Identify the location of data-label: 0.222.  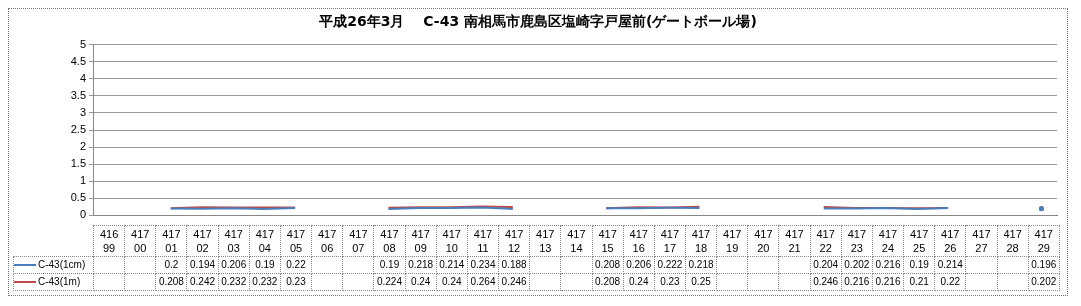
(670, 265).